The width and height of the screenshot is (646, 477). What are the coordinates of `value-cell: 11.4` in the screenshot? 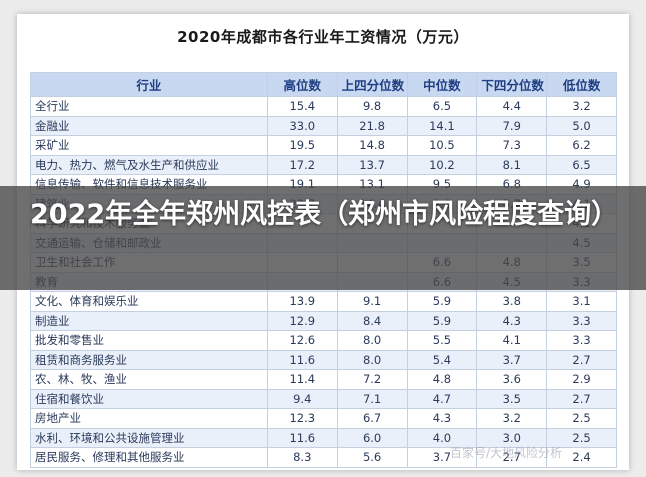 It's located at (302, 379).